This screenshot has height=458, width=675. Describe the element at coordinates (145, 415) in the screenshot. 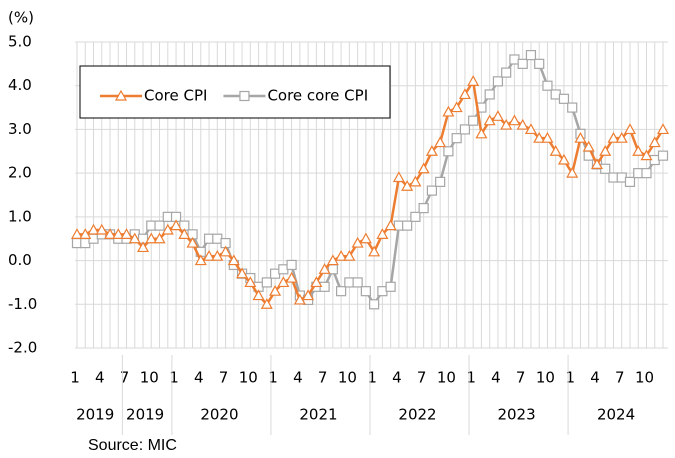

I see `year-label: 2019` at that location.